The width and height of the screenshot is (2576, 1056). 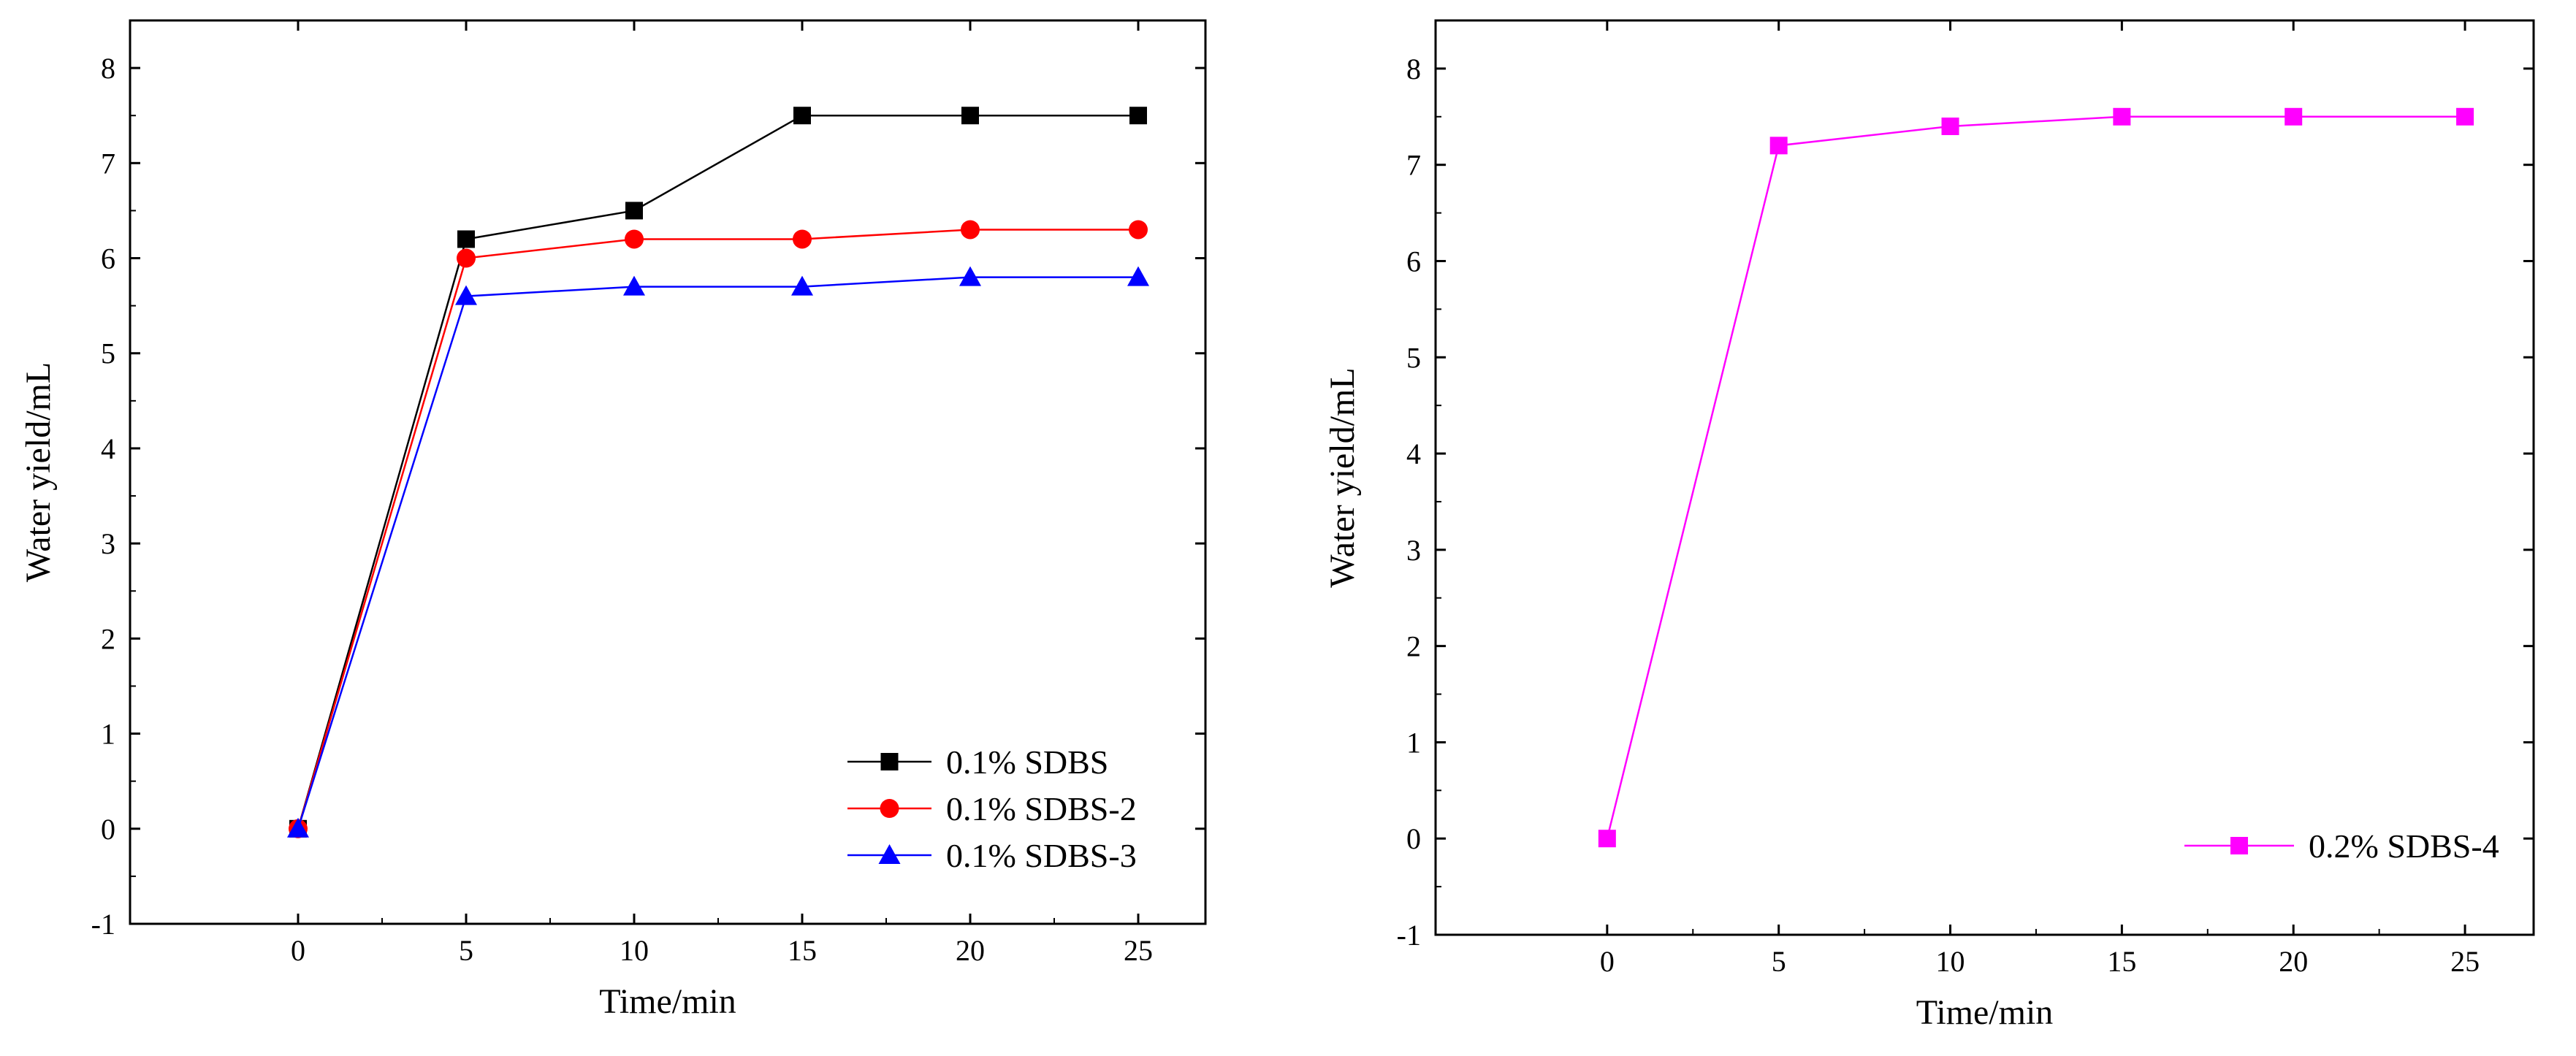 I want to click on legend-label: 0.1% SDBS-2, so click(x=1041, y=808).